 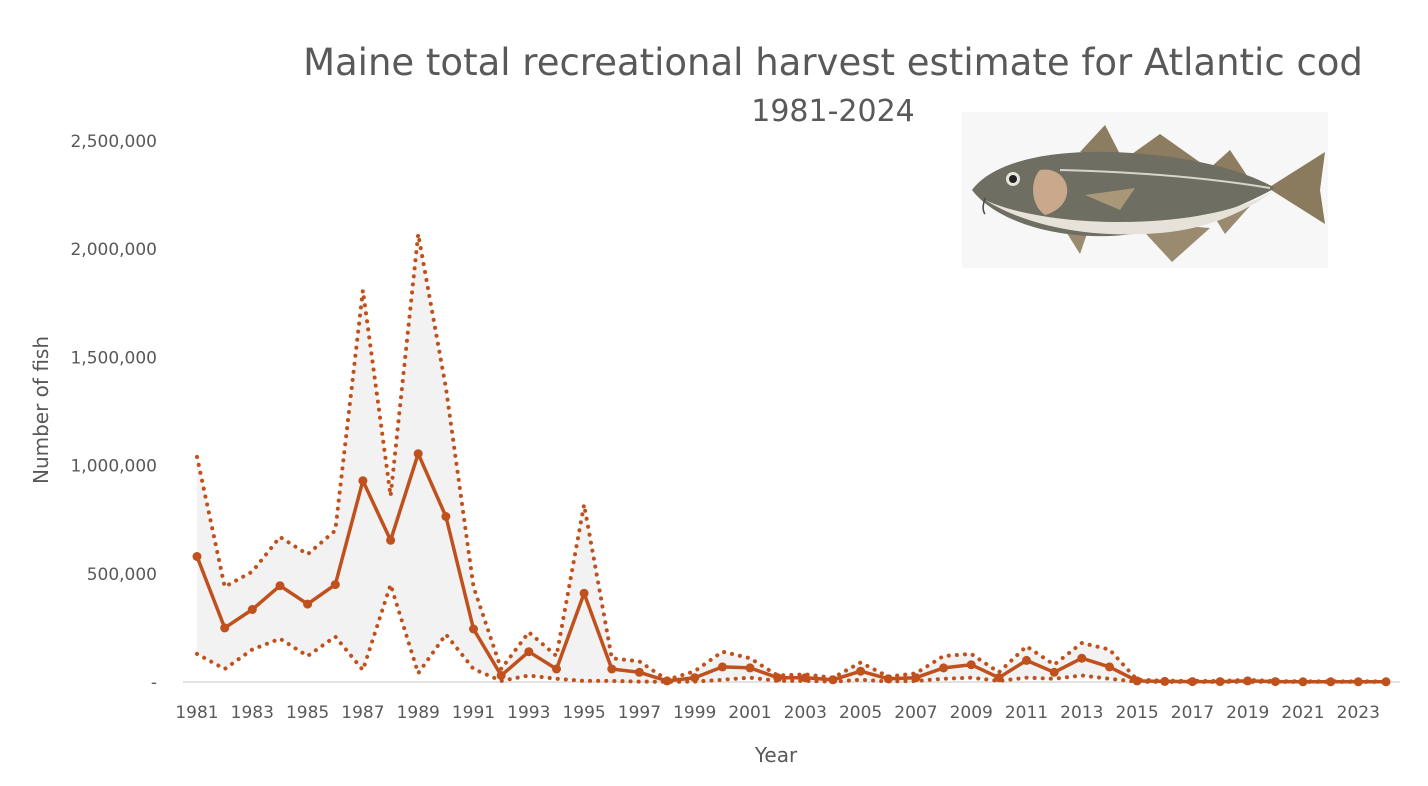 What do you see at coordinates (113, 142) in the screenshot?
I see `y-tick-label: 2,500,000` at bounding box center [113, 142].